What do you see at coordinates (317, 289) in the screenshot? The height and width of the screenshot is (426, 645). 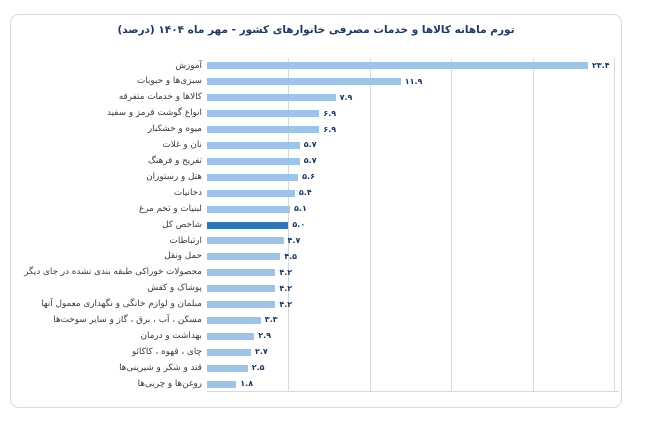 I see `chart-row: پوشاک و کفش ۴.۲` at bounding box center [317, 289].